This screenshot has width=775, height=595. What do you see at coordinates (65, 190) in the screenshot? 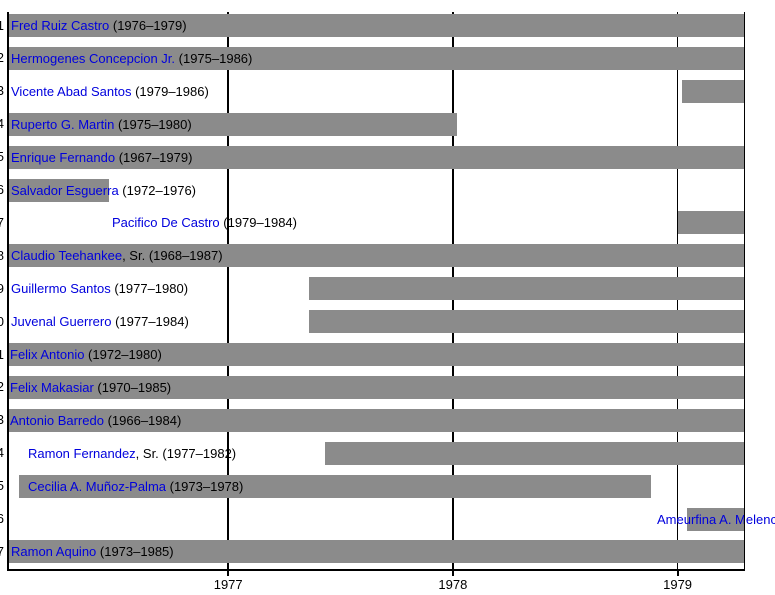
I see `justice-name: Salvador Esguerra` at bounding box center [65, 190].